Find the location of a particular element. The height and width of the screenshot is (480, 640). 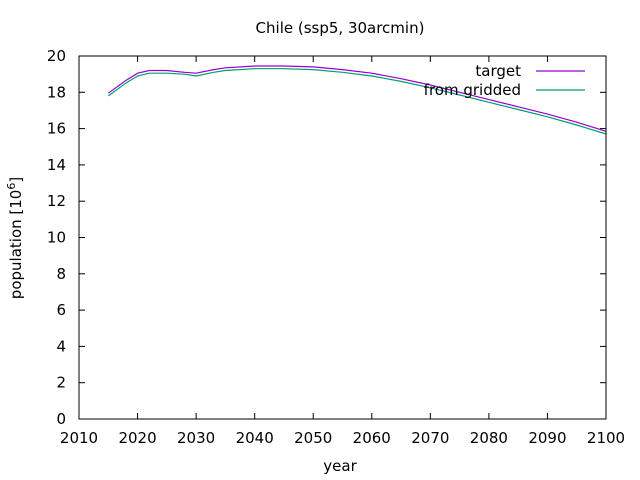

x-tick-label: 2020 is located at coordinates (137, 438).